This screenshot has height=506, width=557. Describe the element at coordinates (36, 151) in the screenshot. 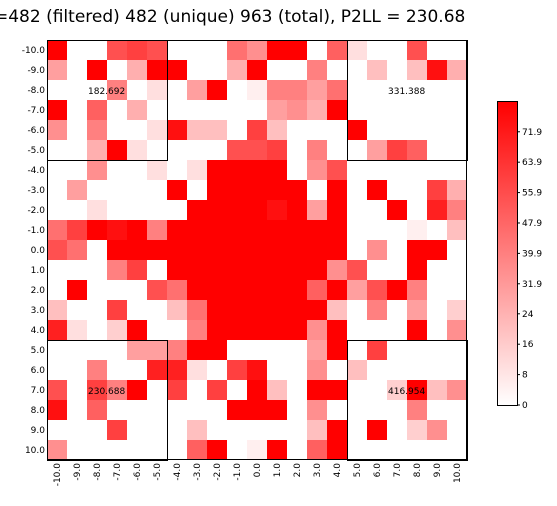

I see `y-tick-label: -5.0` at that location.